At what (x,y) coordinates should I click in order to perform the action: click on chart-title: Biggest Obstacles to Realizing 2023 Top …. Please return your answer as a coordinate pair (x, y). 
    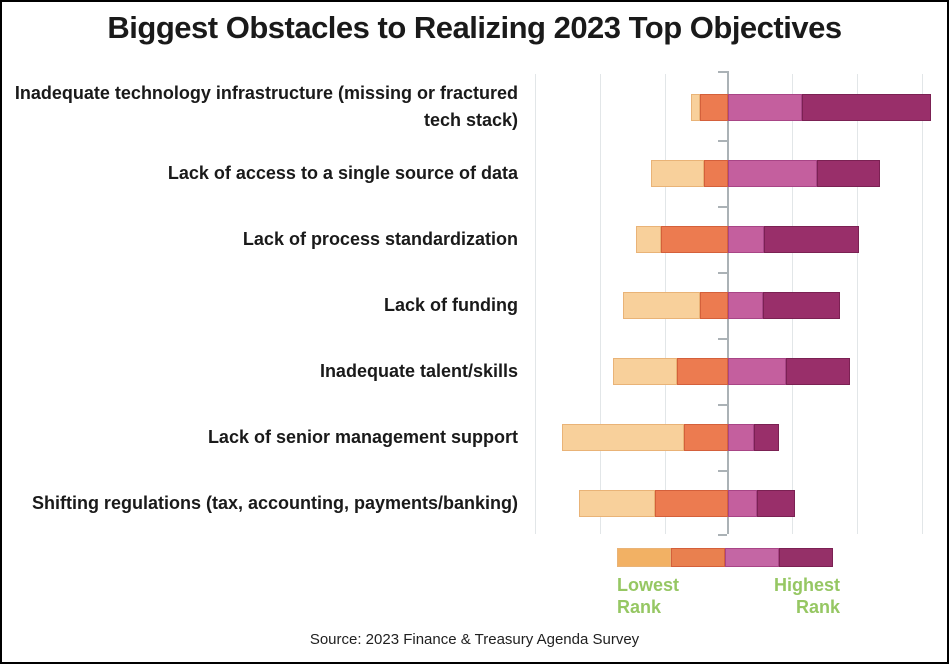
    Looking at the image, I should click on (474, 27).